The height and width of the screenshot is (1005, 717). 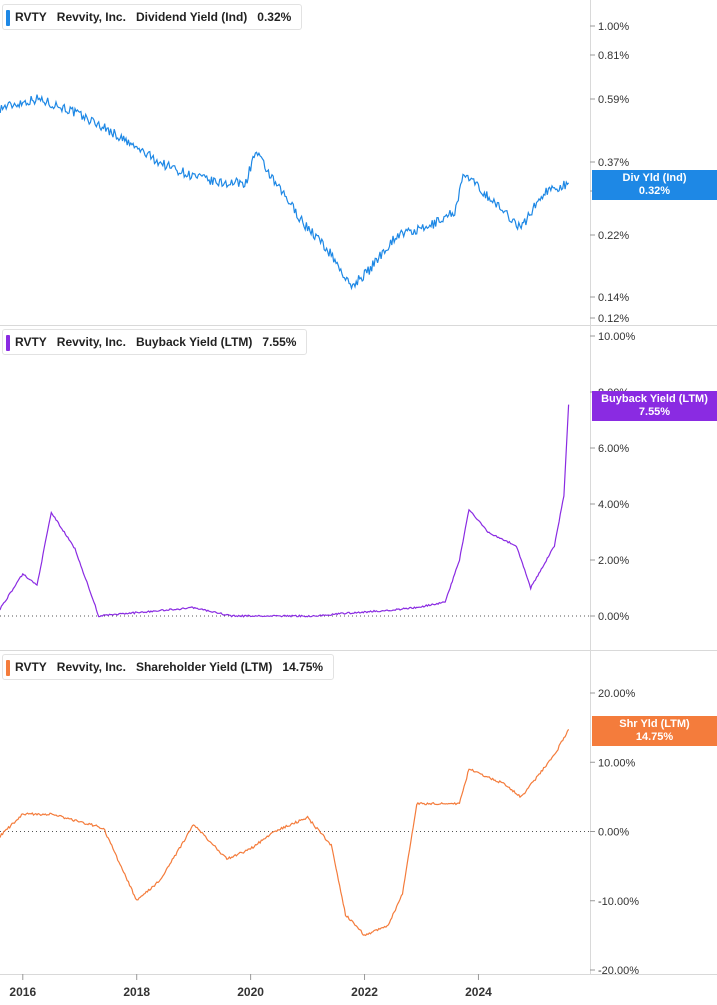 What do you see at coordinates (22, 992) in the screenshot?
I see `x-tick-label-2016: 2016` at bounding box center [22, 992].